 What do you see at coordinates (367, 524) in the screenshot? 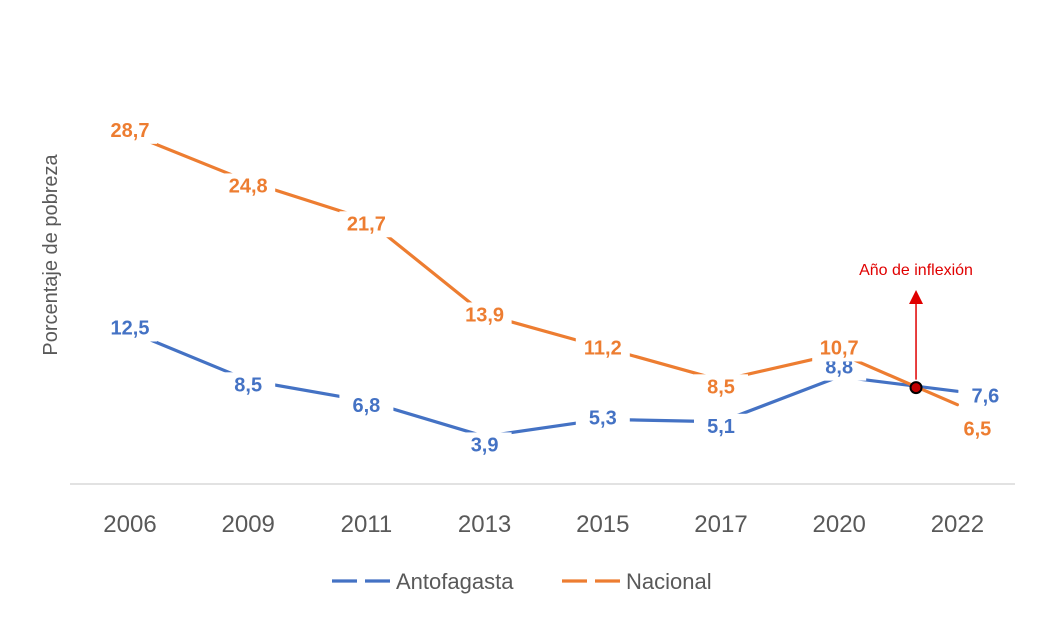
I see `x-tick-label-2011: 2011` at bounding box center [367, 524].